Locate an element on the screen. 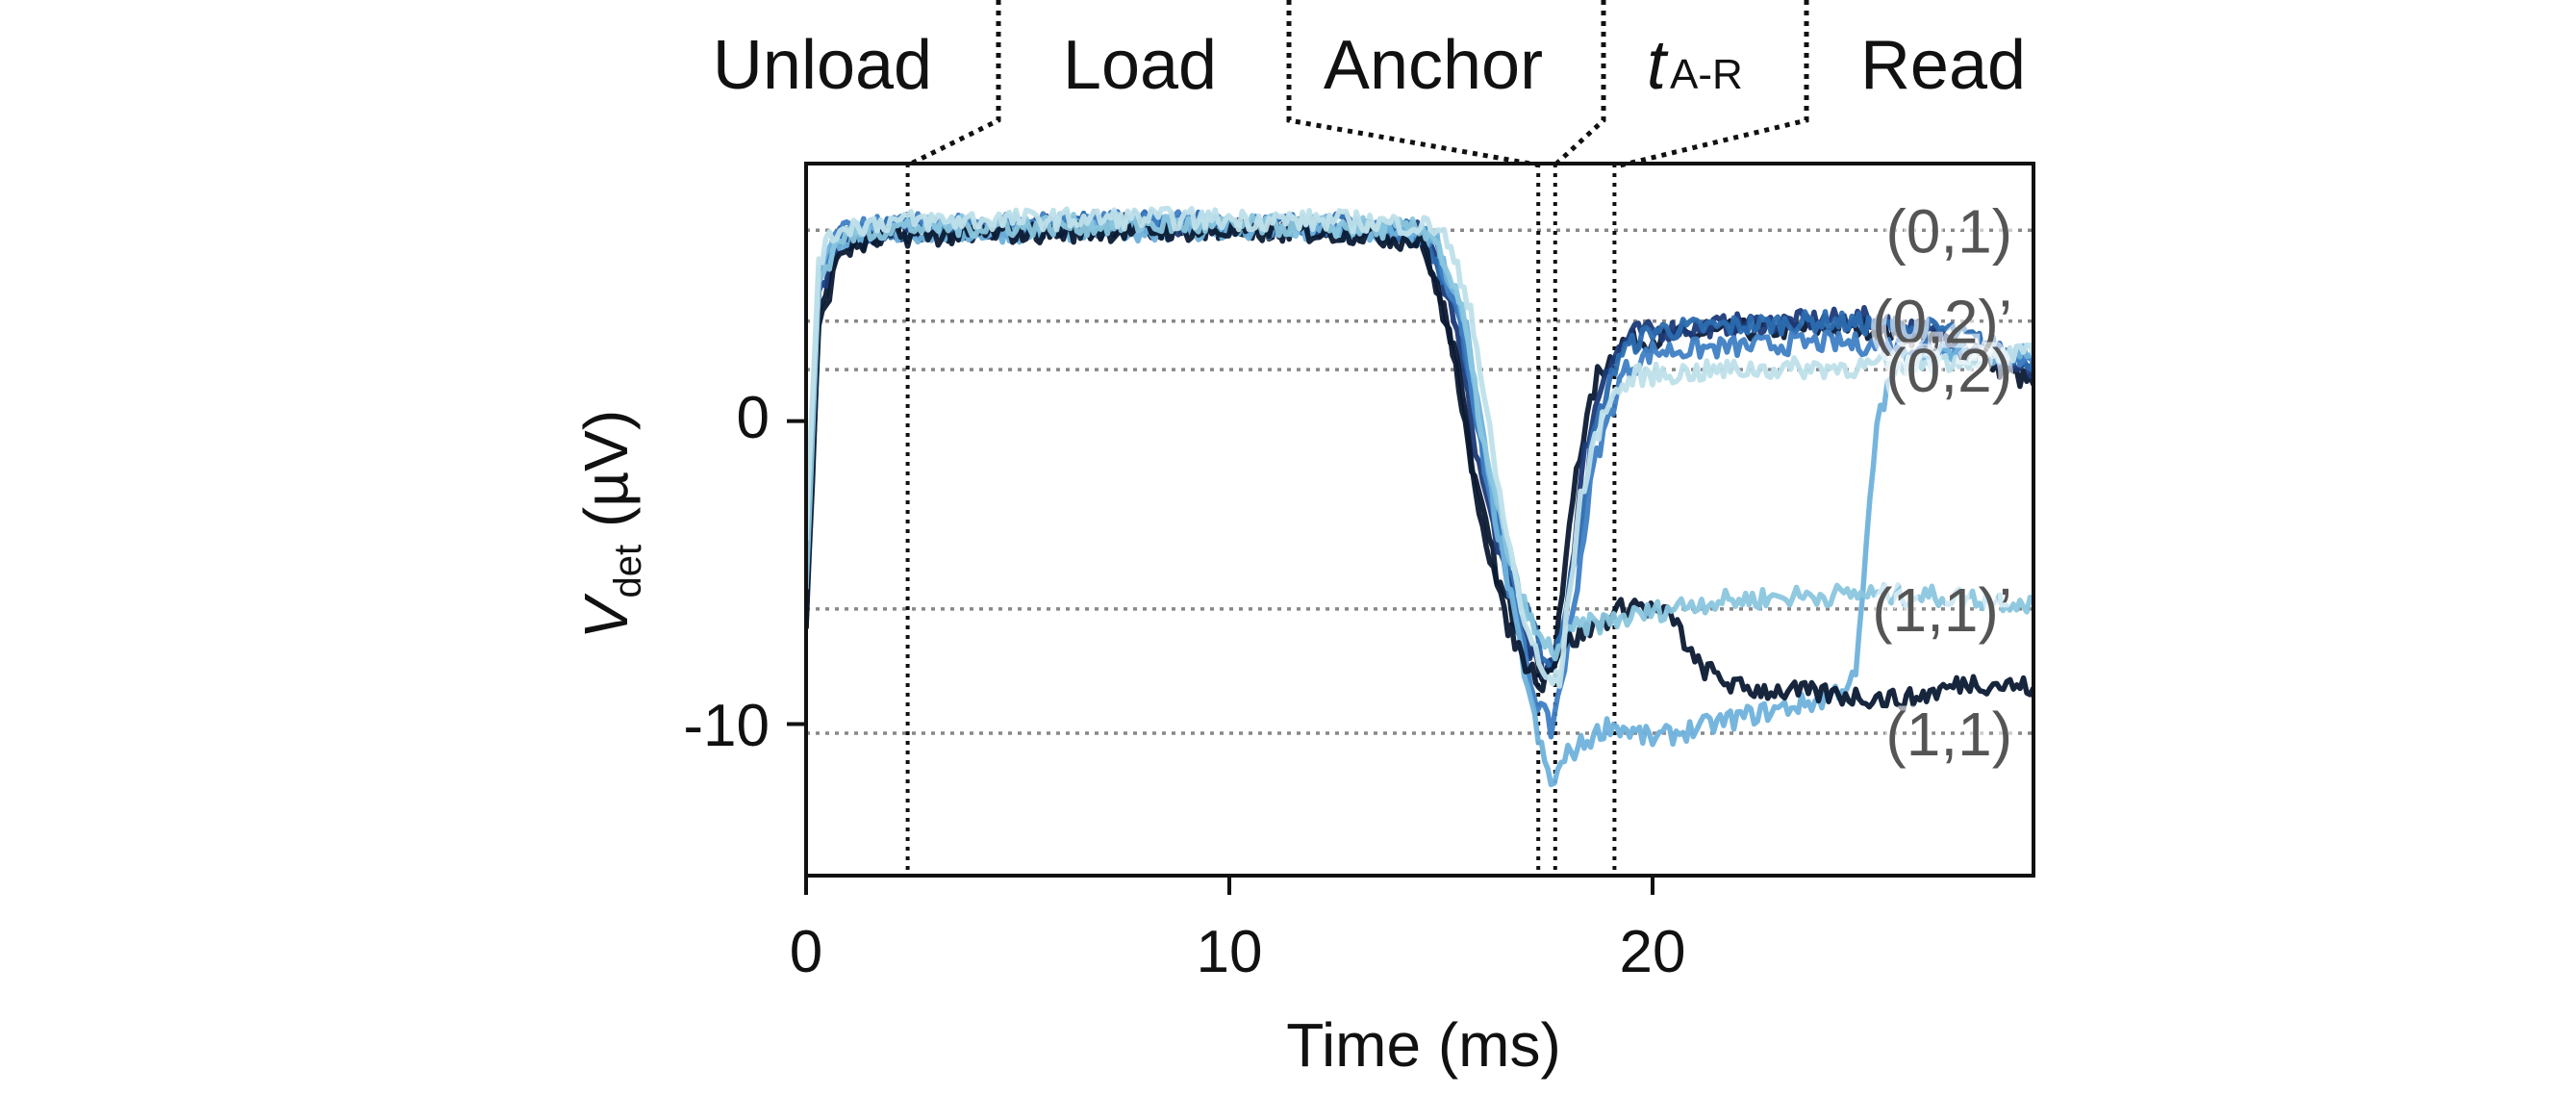 The width and height of the screenshot is (2576, 1095). level-label-0: (0,1) is located at coordinates (1949, 231).